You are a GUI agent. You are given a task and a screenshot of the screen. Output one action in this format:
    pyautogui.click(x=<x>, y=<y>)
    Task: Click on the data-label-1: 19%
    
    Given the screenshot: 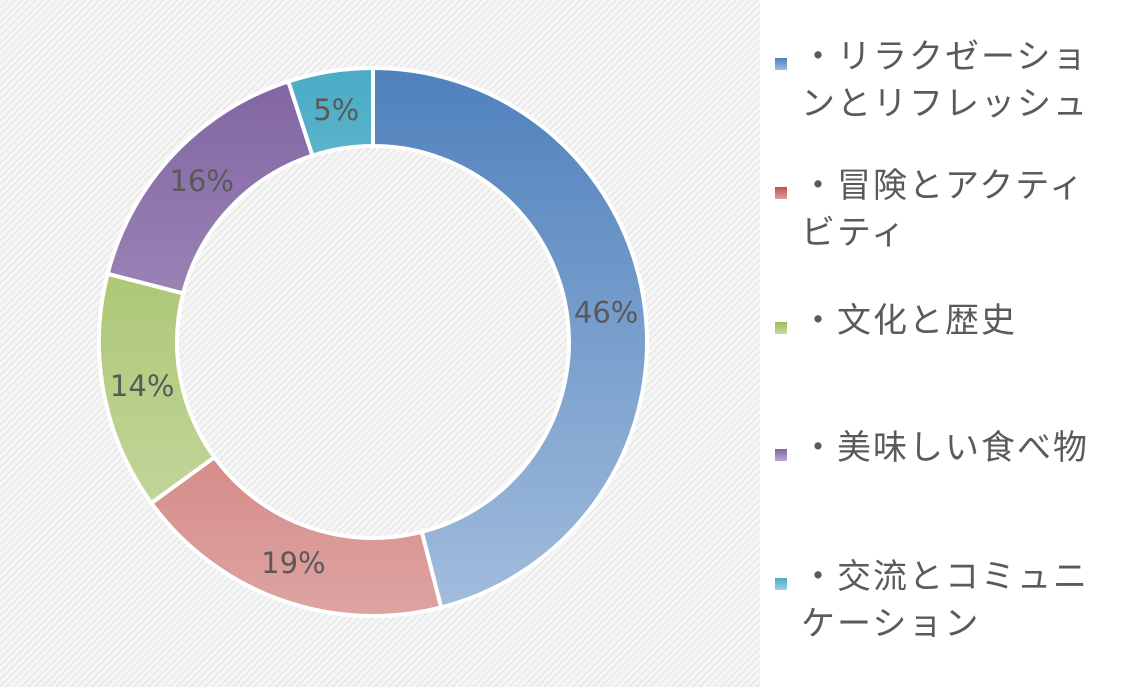 What is the action you would take?
    pyautogui.click(x=293, y=563)
    